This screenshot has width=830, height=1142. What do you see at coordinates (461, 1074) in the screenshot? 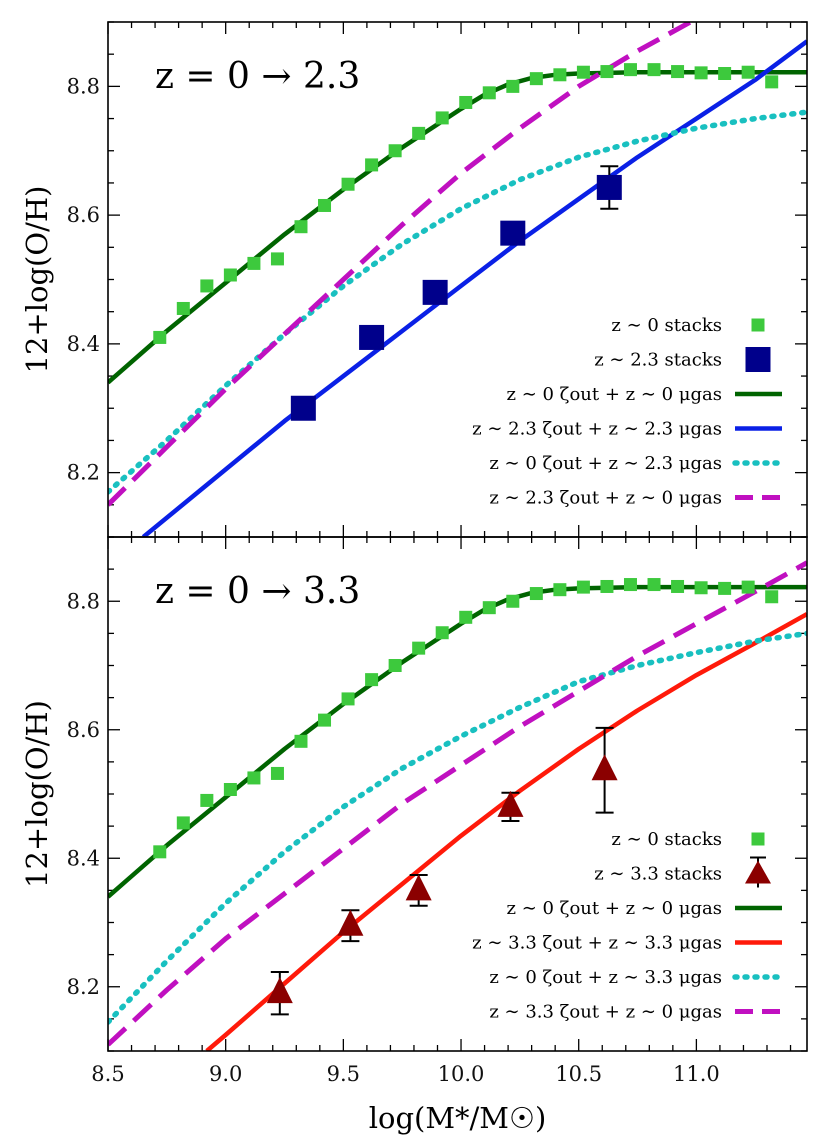
I see `x-tick-label: 10.0` at bounding box center [461, 1074].